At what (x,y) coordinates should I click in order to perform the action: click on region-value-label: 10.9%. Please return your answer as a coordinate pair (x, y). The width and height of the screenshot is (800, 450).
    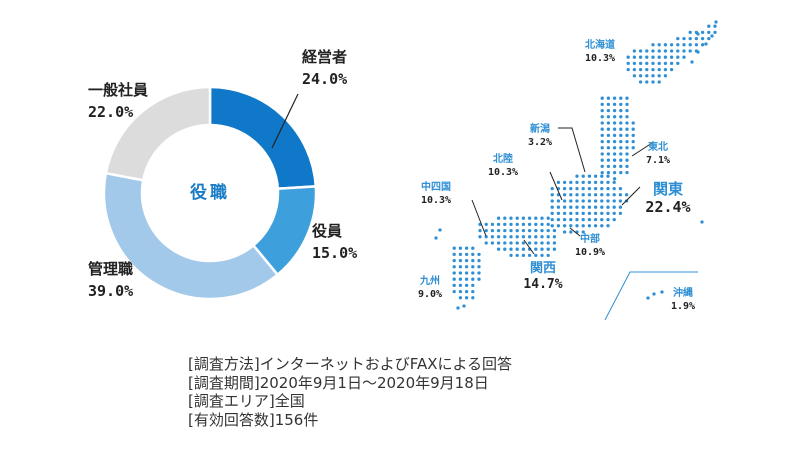
    Looking at the image, I should click on (590, 252).